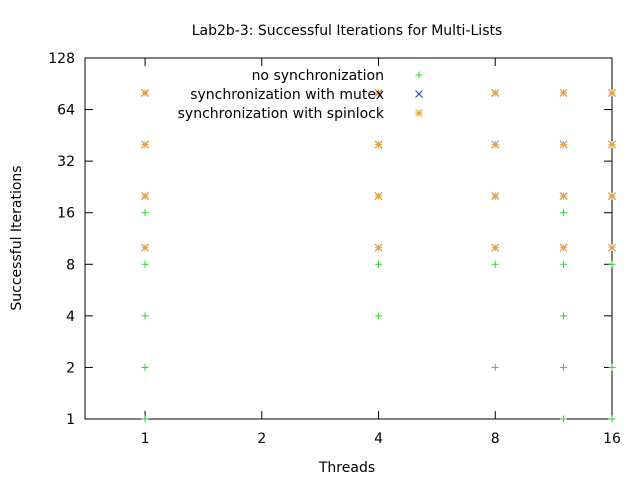  Describe the element at coordinates (145, 439) in the screenshot. I see `x-tick-label: 1` at that location.